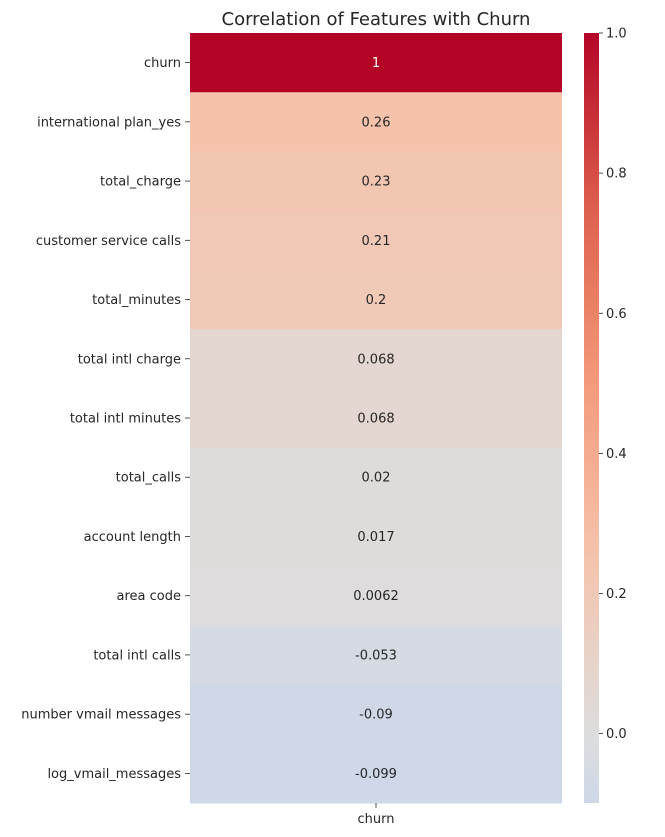 The height and width of the screenshot is (837, 665). I want to click on cell-value-label: 0.23, so click(376, 182).